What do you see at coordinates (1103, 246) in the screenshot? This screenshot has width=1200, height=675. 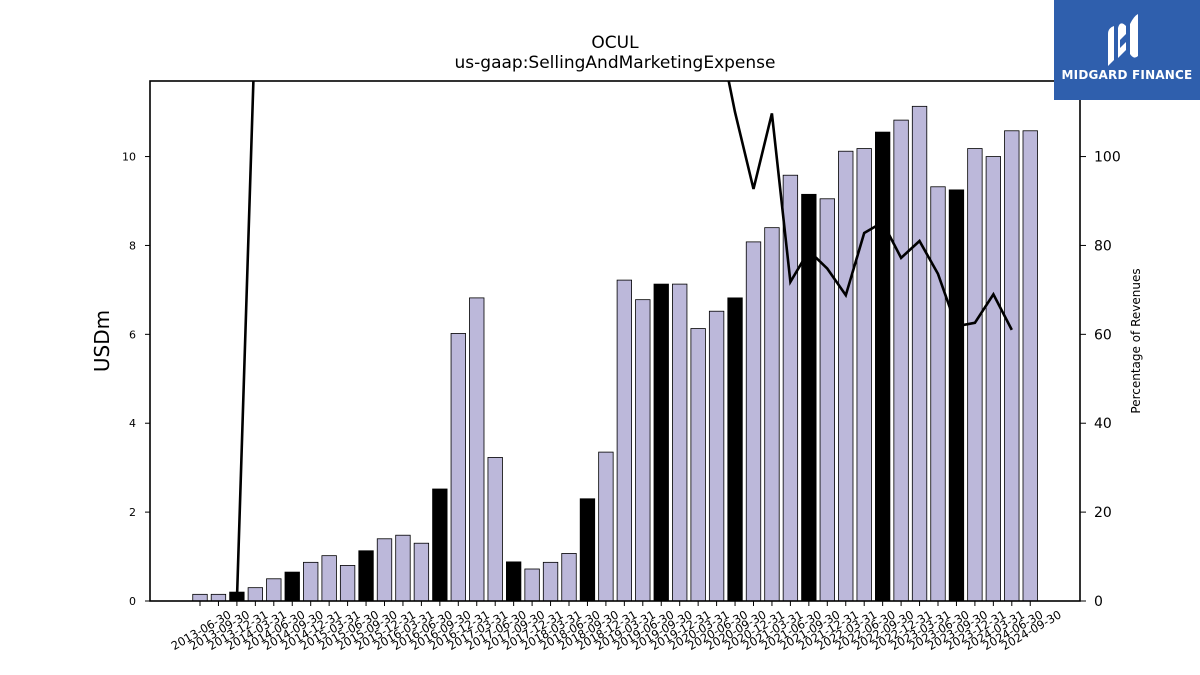 I see `y2-tick-label: 80` at bounding box center [1103, 246].